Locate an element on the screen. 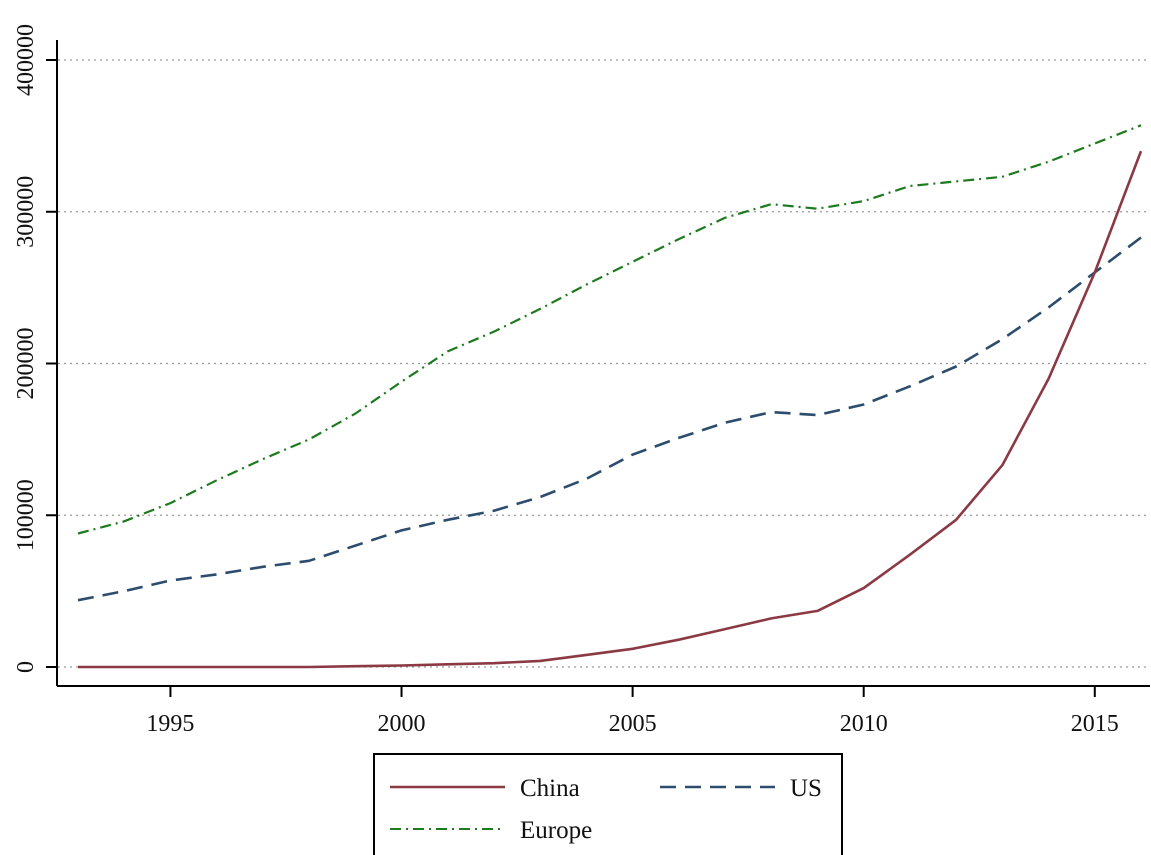 This screenshot has width=1151, height=855. x-tick-label: 2015 is located at coordinates (1095, 724).